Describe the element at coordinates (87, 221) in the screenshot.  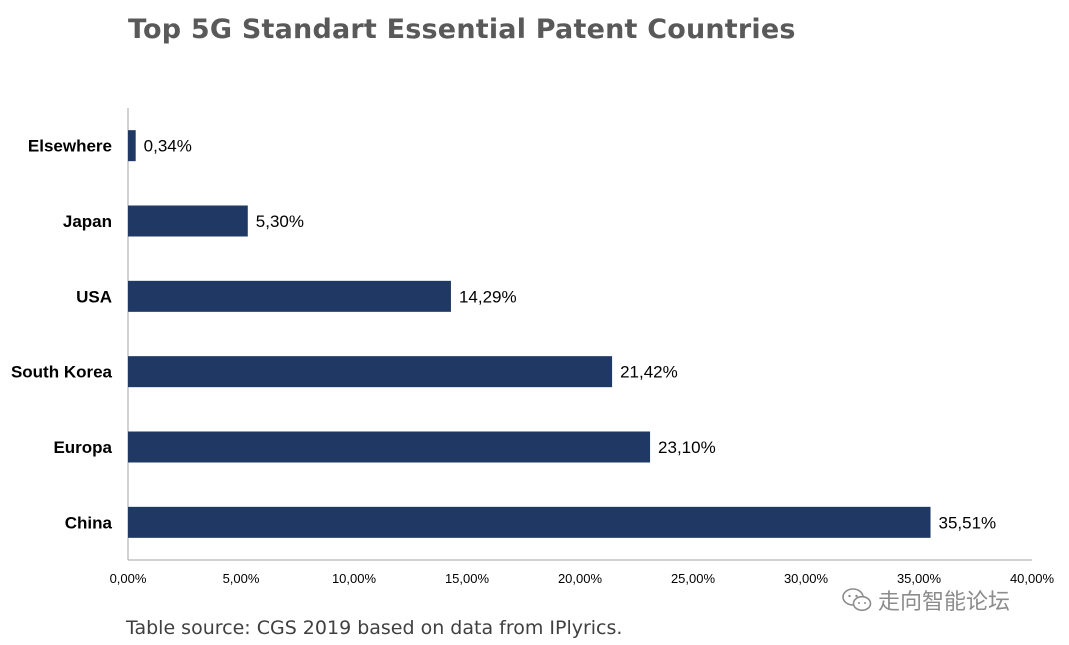
I see `y-category-label: Japan` at that location.